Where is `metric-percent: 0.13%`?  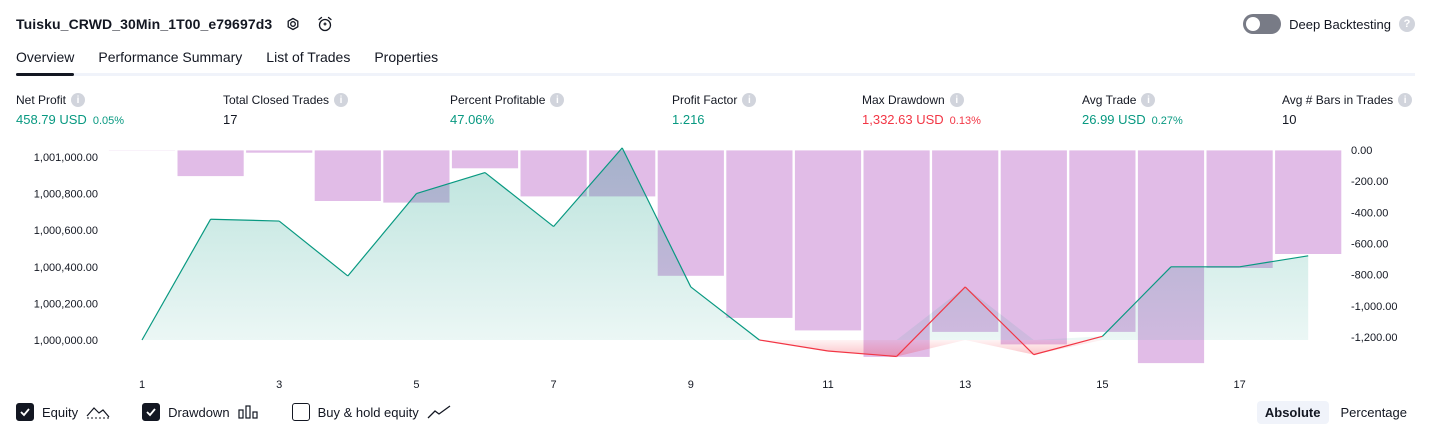 metric-percent: 0.13% is located at coordinates (965, 121).